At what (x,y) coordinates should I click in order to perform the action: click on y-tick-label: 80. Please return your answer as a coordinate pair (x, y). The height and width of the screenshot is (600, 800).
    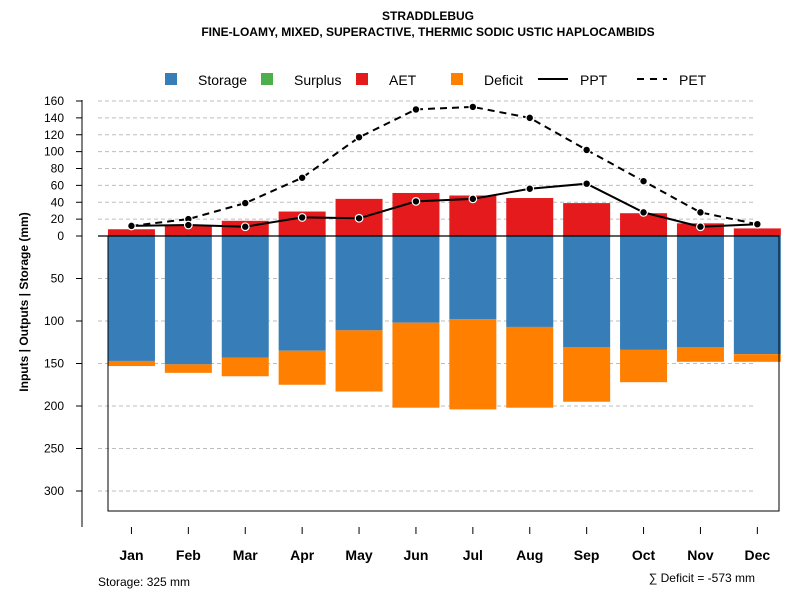
    Looking at the image, I should click on (58, 169).